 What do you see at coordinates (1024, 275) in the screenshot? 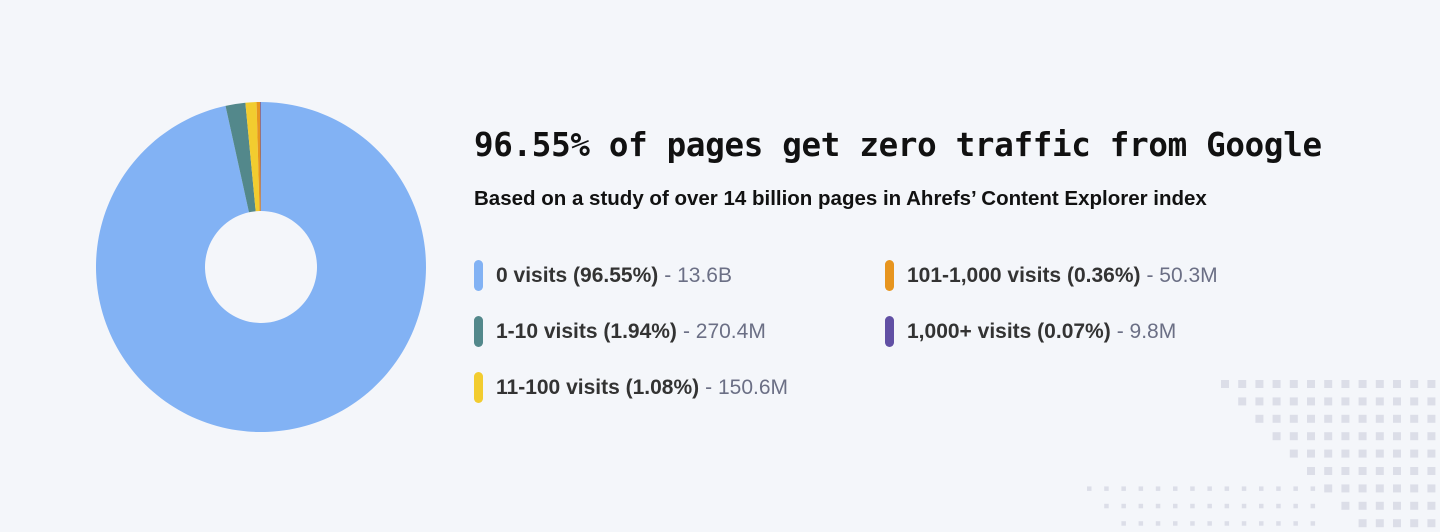
I see `legend-label: 101-1,000 visits (0.36%)` at bounding box center [1024, 275].